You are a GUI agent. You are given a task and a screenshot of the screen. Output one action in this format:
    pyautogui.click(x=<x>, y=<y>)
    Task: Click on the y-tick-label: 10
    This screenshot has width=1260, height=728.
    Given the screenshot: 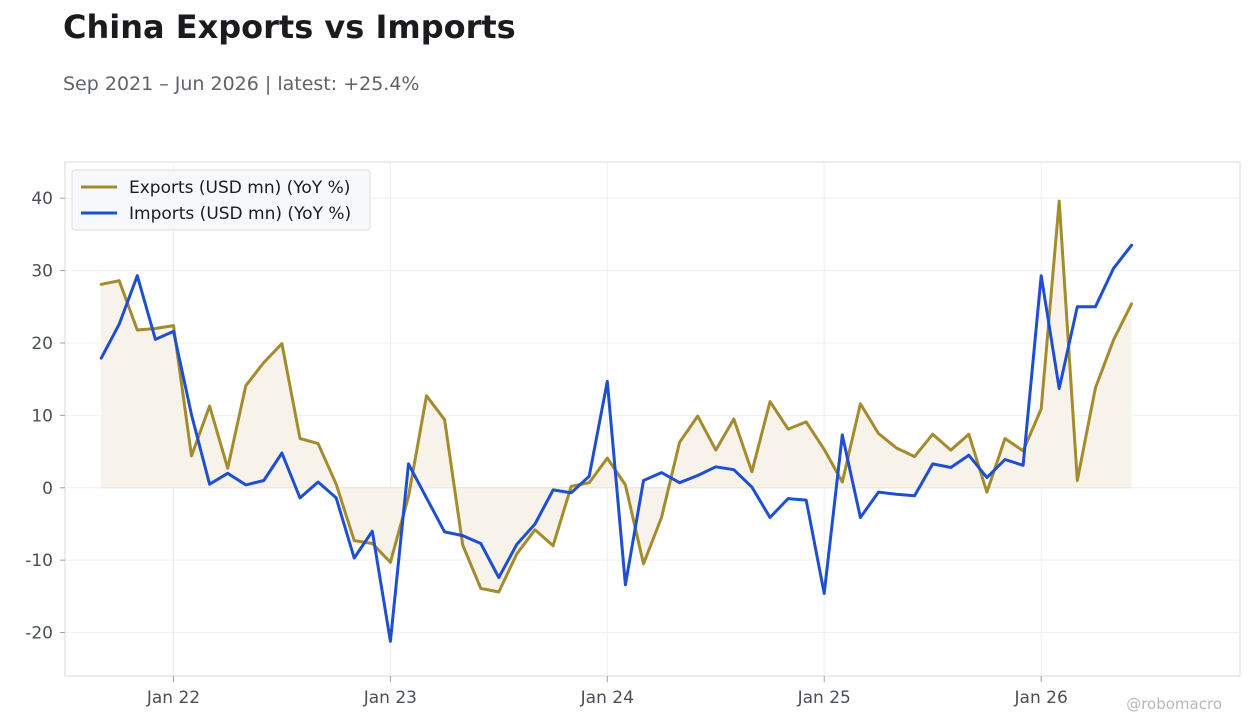 What is the action you would take?
    pyautogui.click(x=42, y=416)
    